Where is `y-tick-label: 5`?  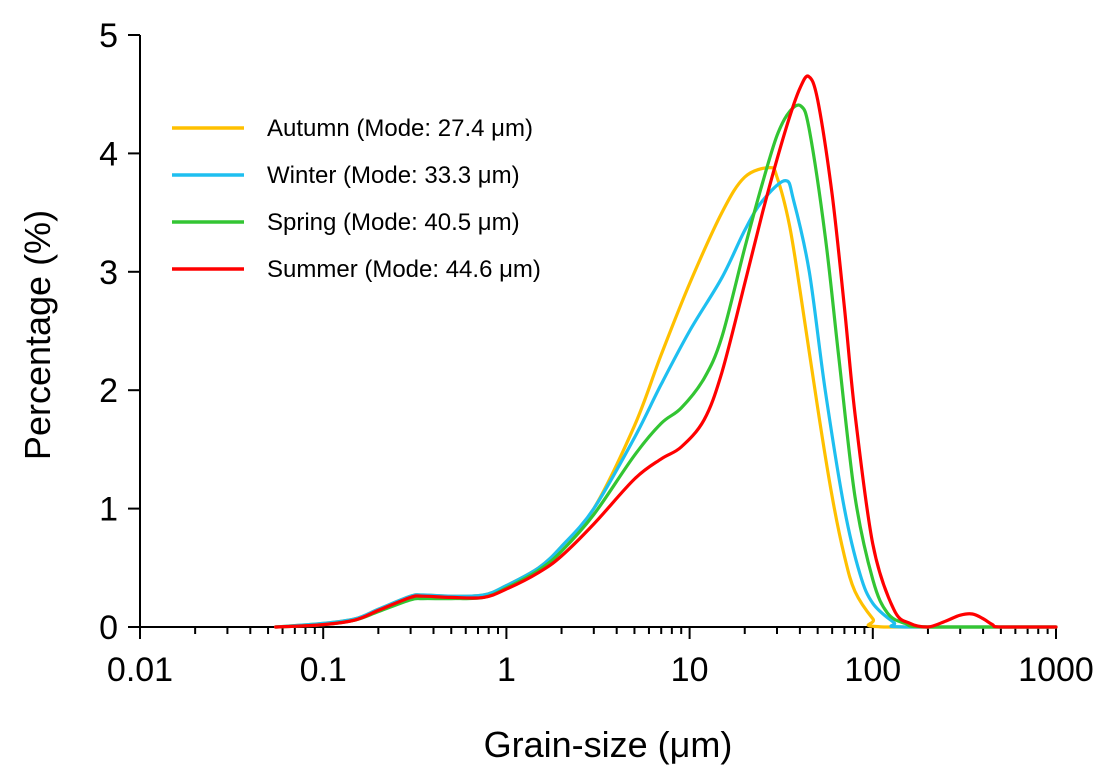
y-tick-label: 5 is located at coordinates (108, 36).